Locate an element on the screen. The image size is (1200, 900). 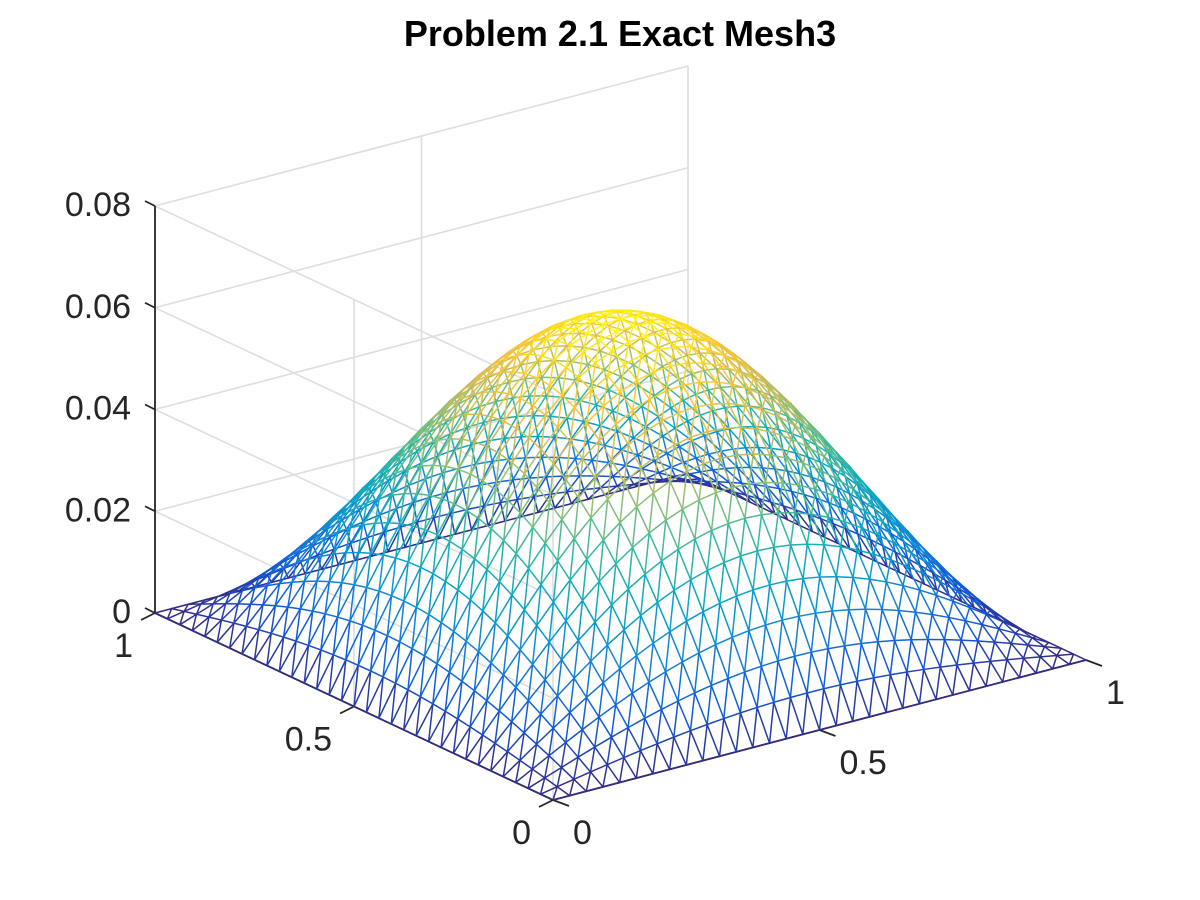
z-tick-label: 0.08 is located at coordinates (98, 205).